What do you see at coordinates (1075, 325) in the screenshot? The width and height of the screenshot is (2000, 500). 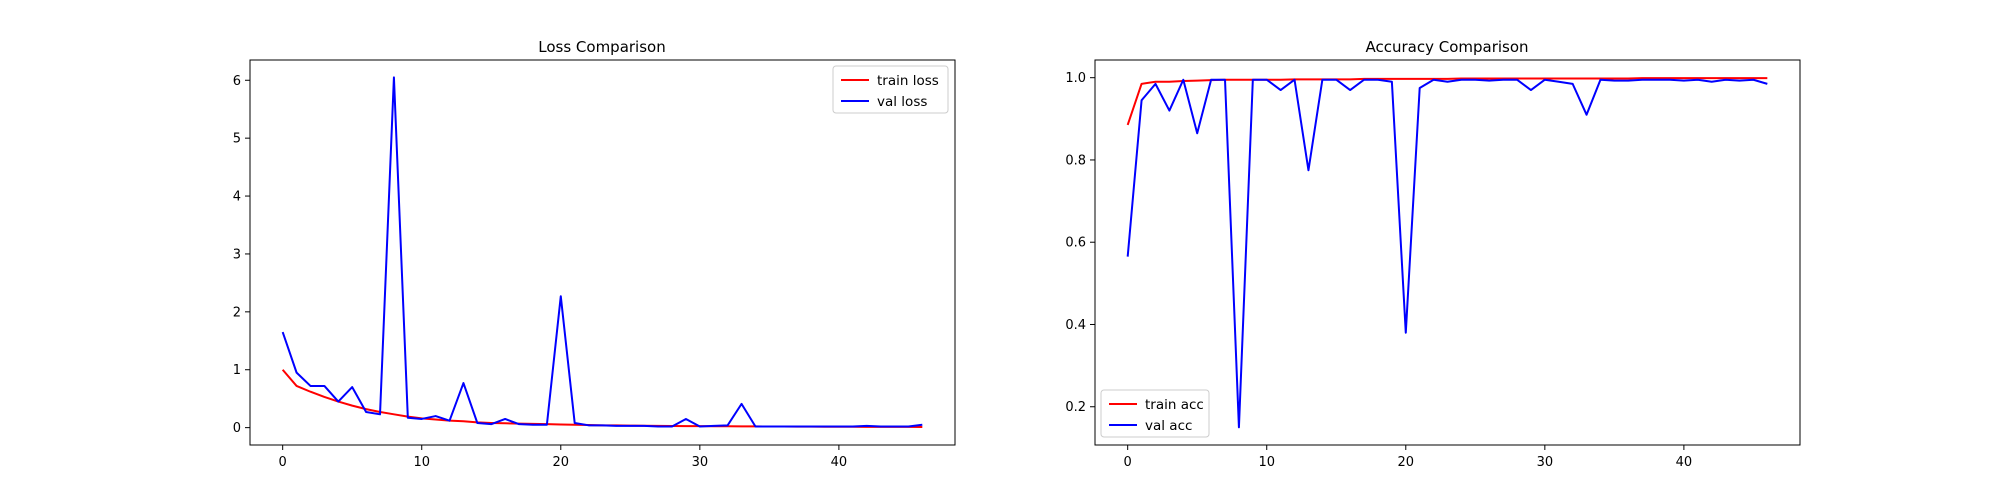 I see `y-tick-label: 0.4` at bounding box center [1075, 325].